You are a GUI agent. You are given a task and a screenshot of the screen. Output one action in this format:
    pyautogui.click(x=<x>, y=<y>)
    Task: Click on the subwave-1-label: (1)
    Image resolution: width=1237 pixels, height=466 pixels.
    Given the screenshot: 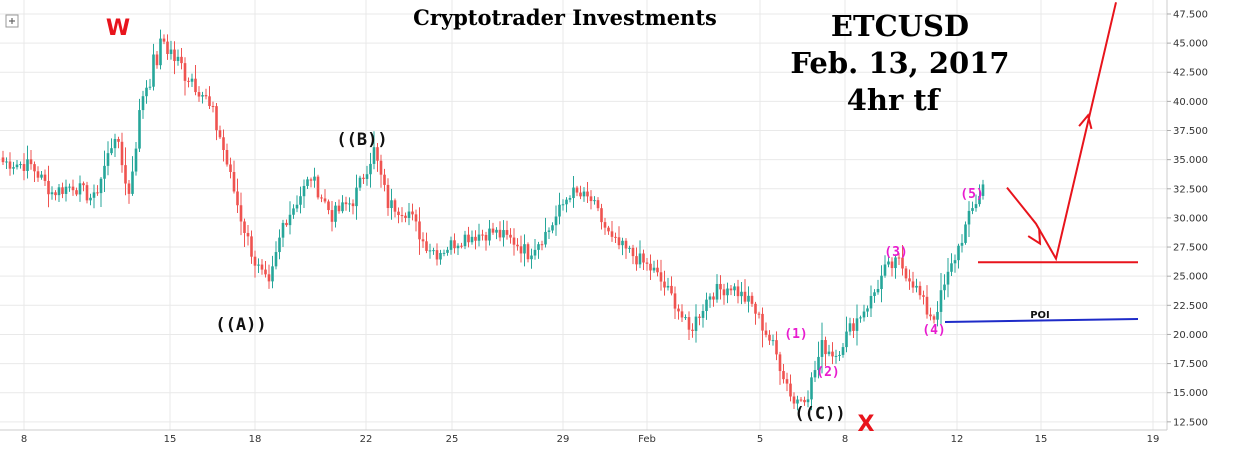 What is the action you would take?
    pyautogui.click(x=795, y=334)
    